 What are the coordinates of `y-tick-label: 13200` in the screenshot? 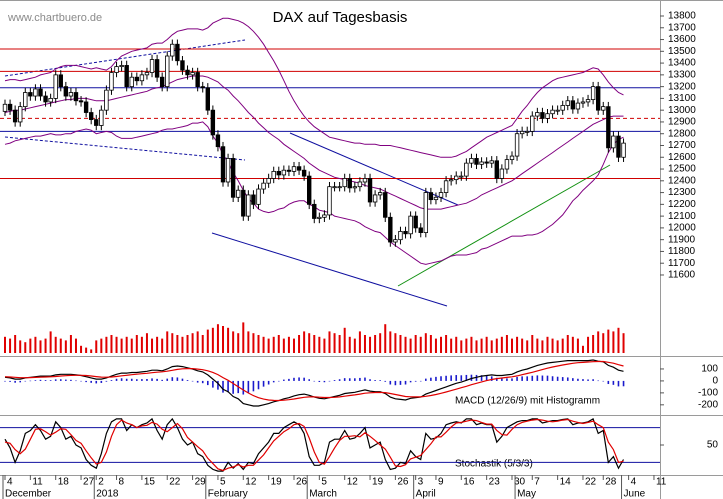 It's located at (682, 86).